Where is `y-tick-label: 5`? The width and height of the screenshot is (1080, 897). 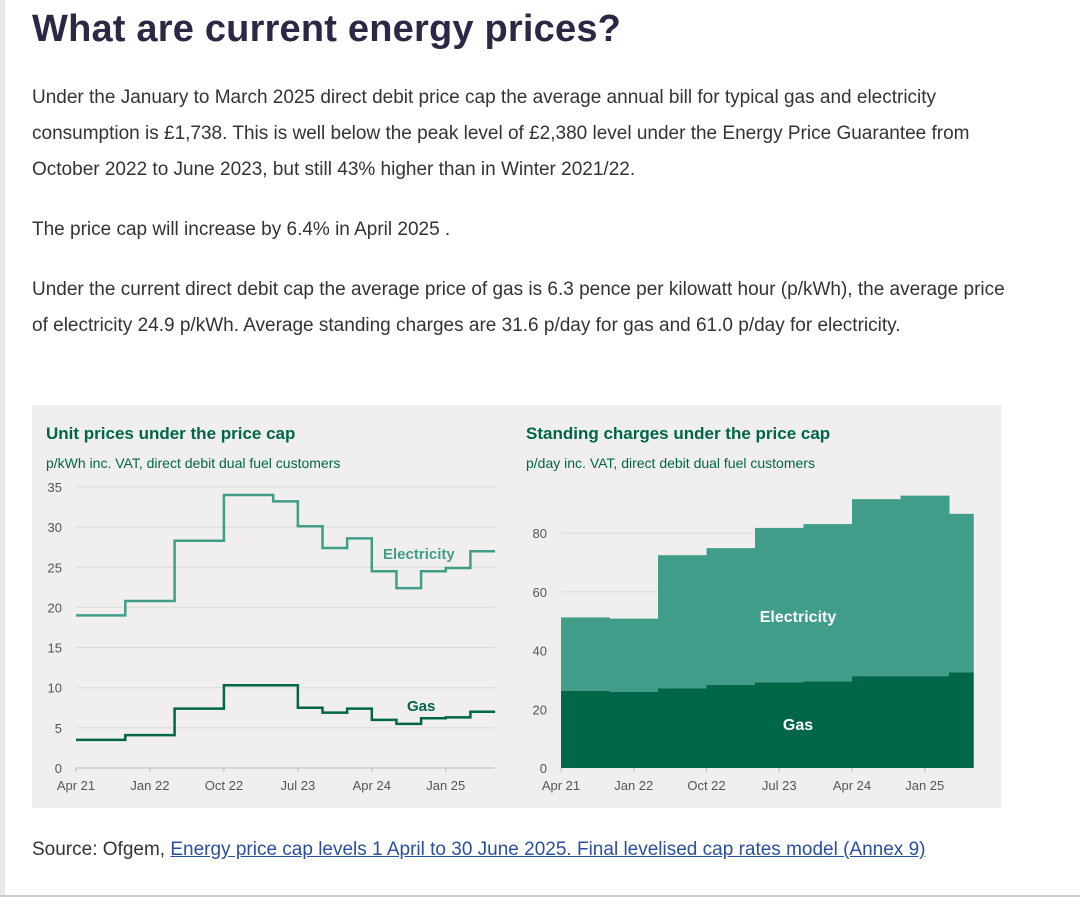 y-tick-label: 5 is located at coordinates (58, 728).